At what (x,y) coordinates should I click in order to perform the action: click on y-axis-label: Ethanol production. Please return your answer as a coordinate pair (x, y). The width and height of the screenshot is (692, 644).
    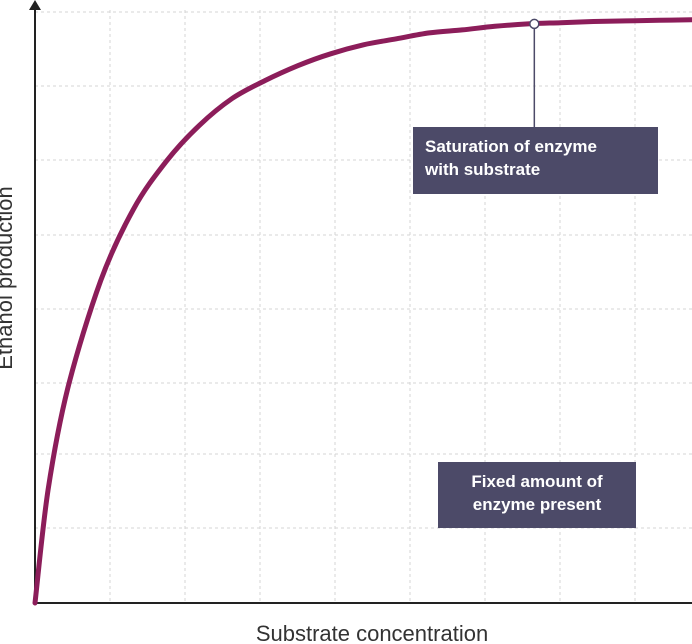
    Looking at the image, I should click on (8, 277).